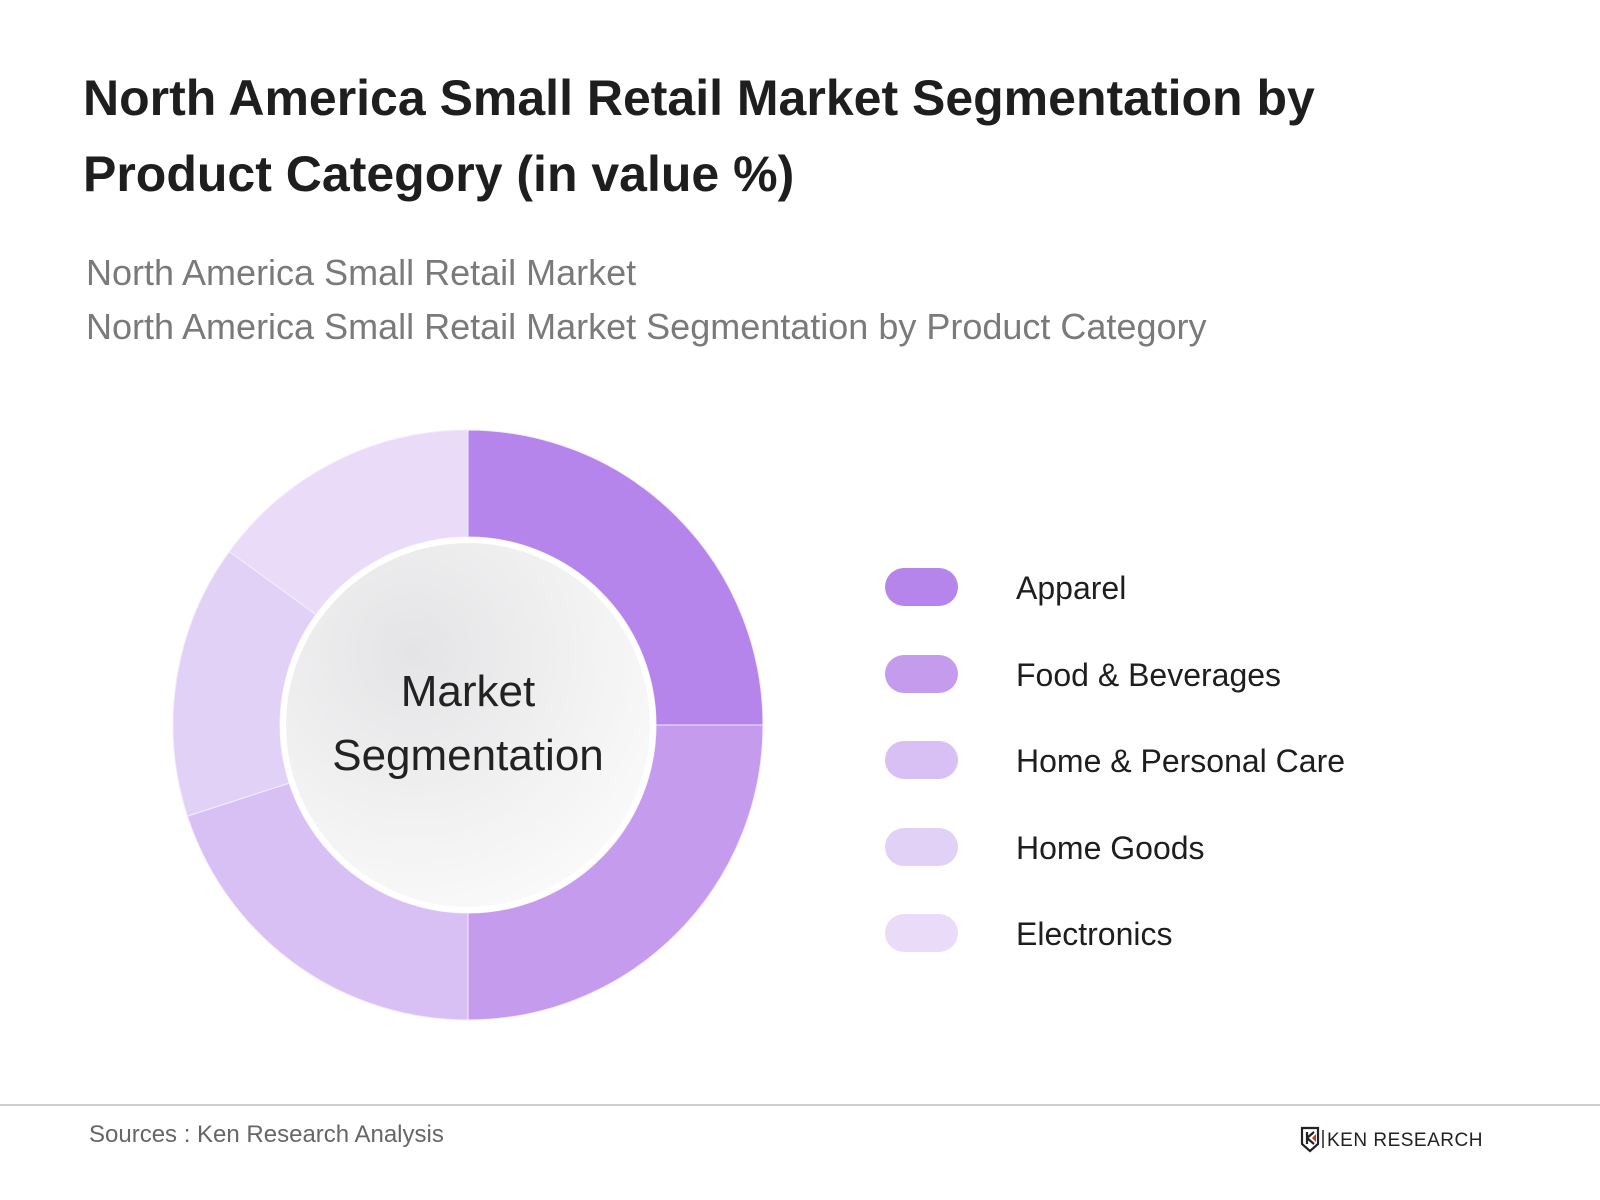 Image resolution: width=1600 pixels, height=1200 pixels. Describe the element at coordinates (1071, 588) in the screenshot. I see `legend-label: Apparel` at that location.